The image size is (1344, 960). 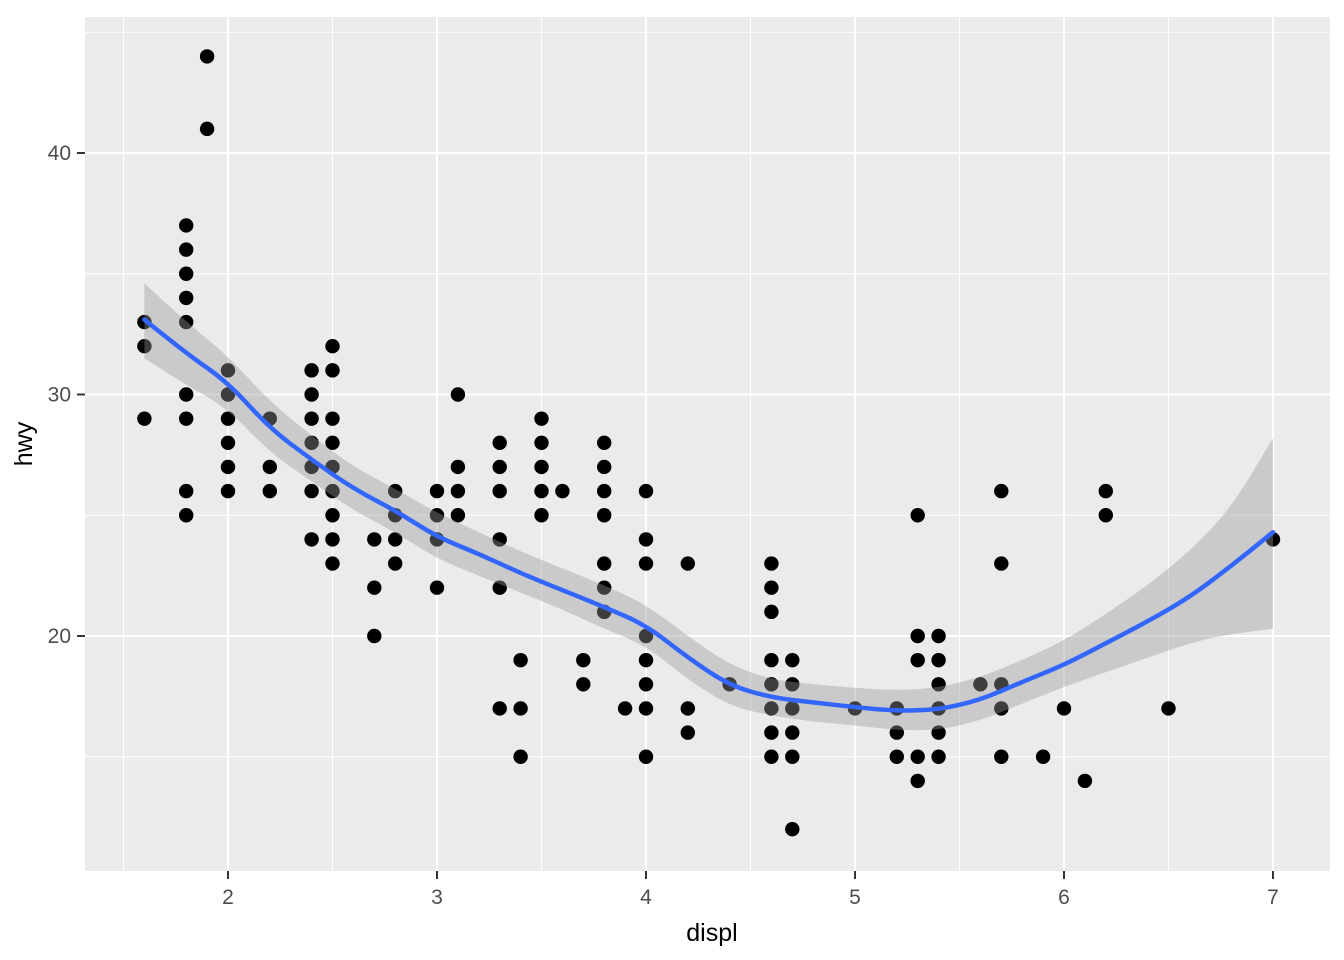 I want to click on x-tick-label: 7, so click(x=1273, y=897).